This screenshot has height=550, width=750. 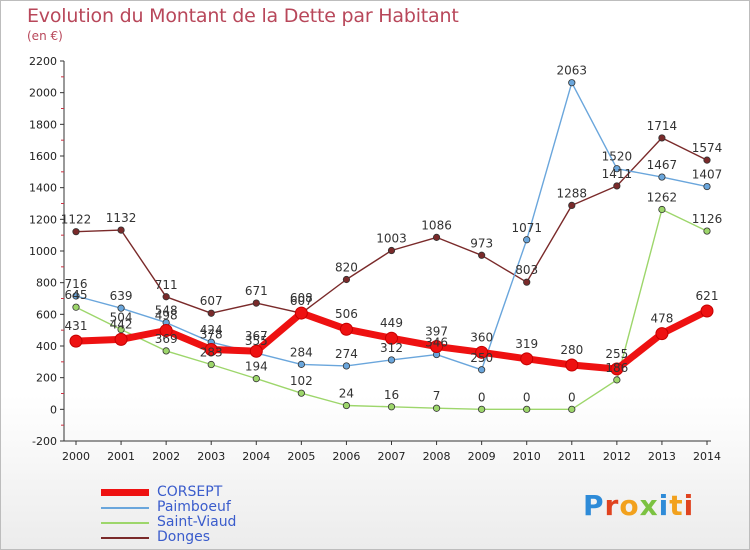 What do you see at coordinates (184, 537) in the screenshot?
I see `legend-label: Donges` at bounding box center [184, 537].